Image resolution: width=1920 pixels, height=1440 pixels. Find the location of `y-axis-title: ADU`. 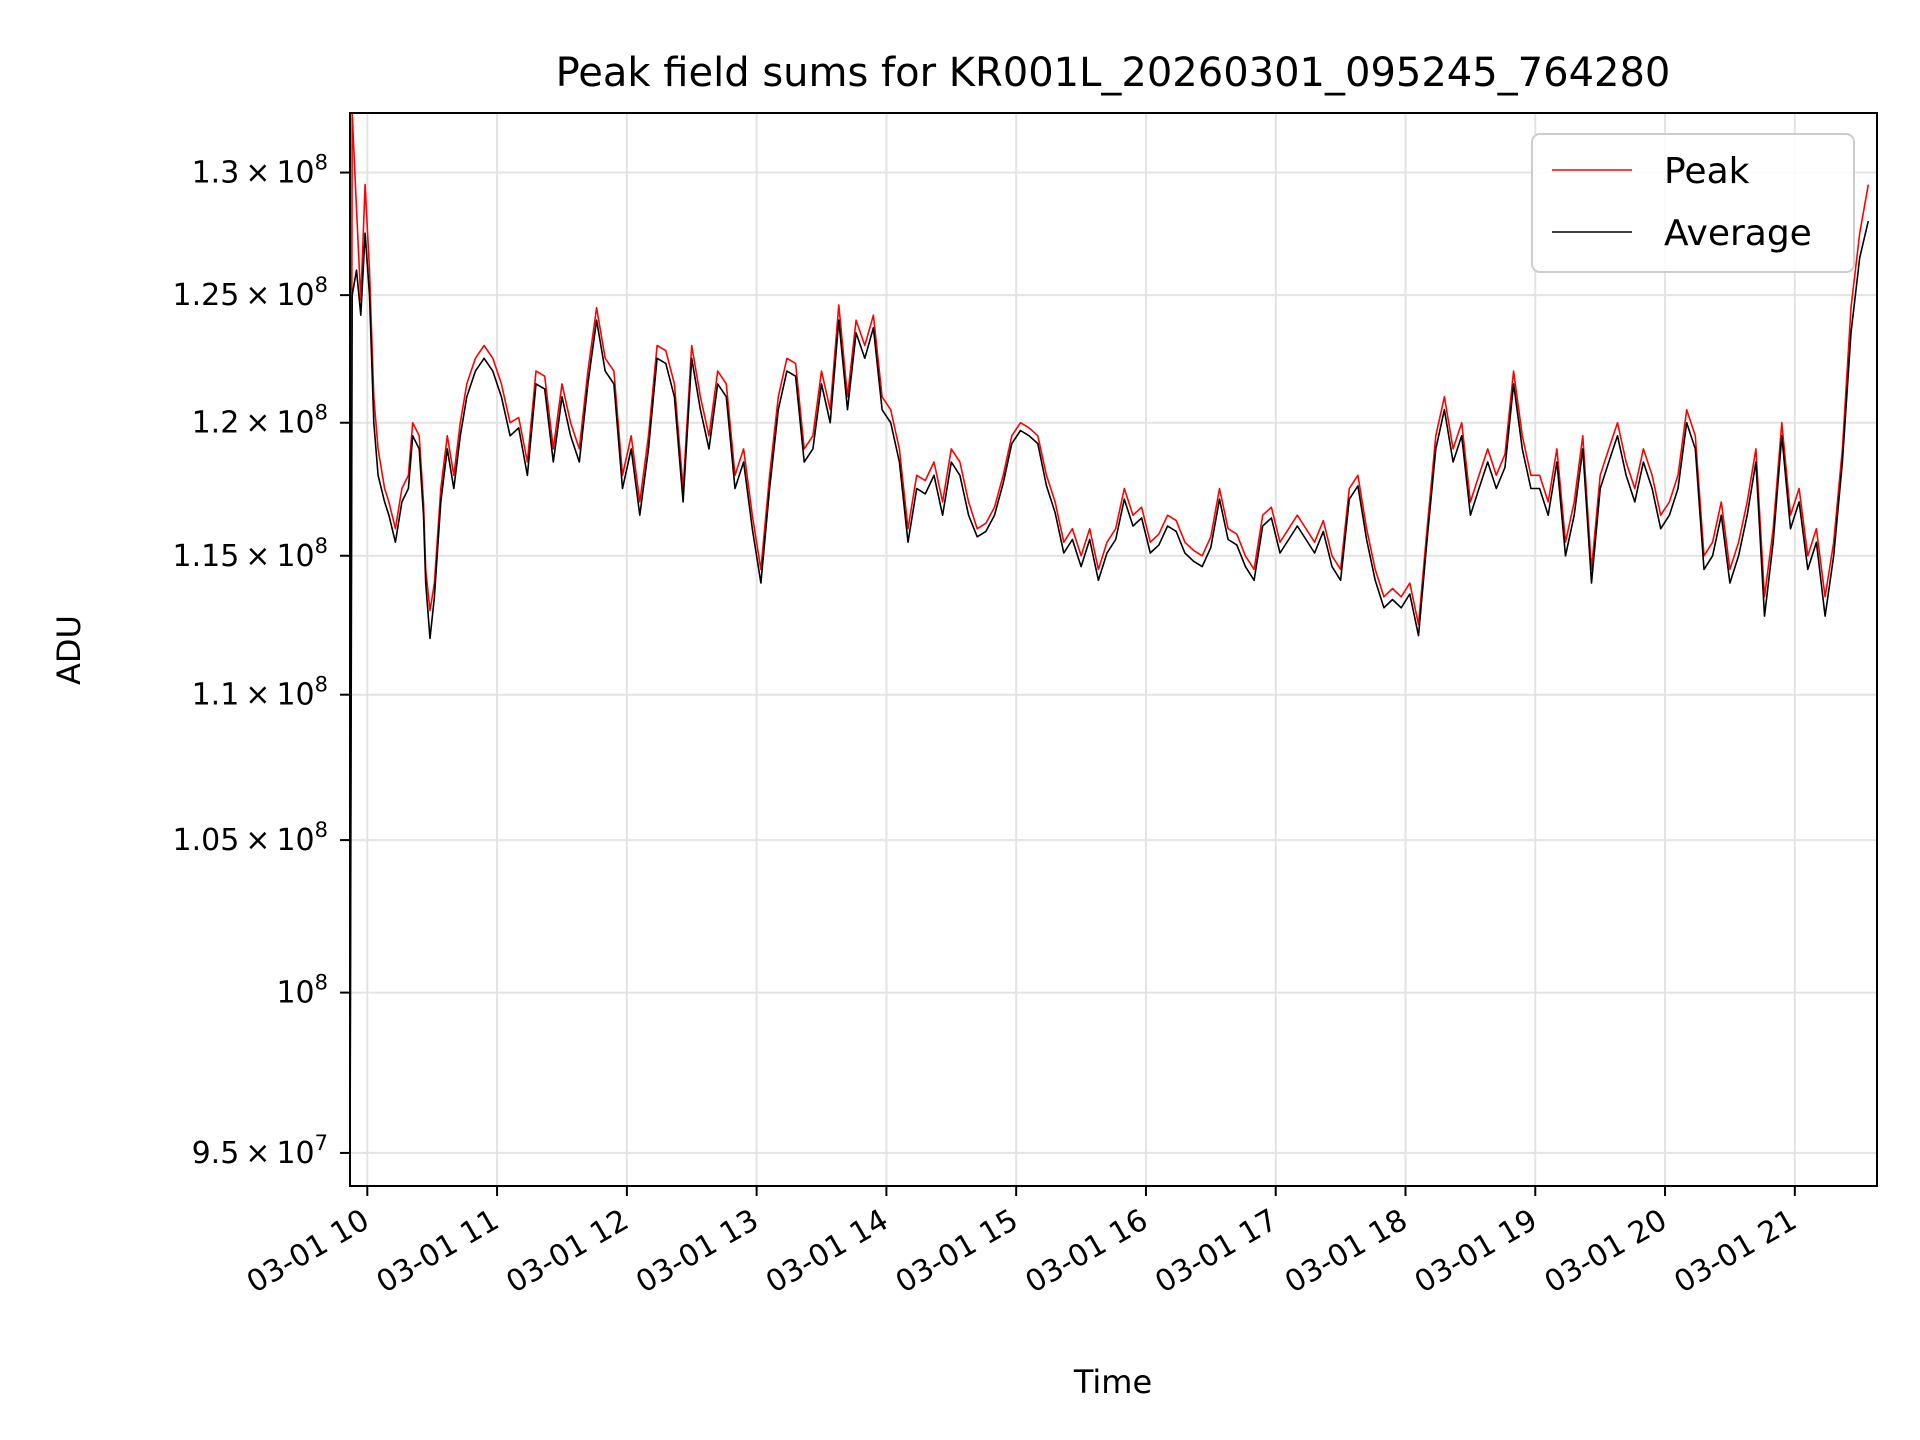

y-axis-title: ADU is located at coordinates (69, 650).